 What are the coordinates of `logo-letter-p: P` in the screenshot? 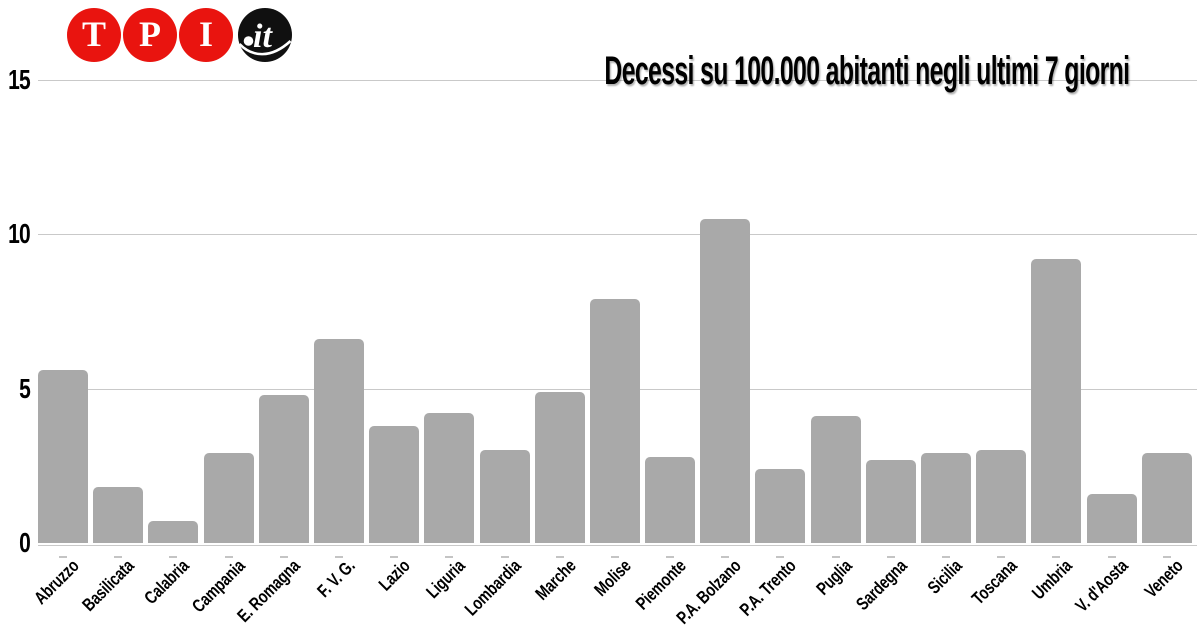 It's located at (150, 33).